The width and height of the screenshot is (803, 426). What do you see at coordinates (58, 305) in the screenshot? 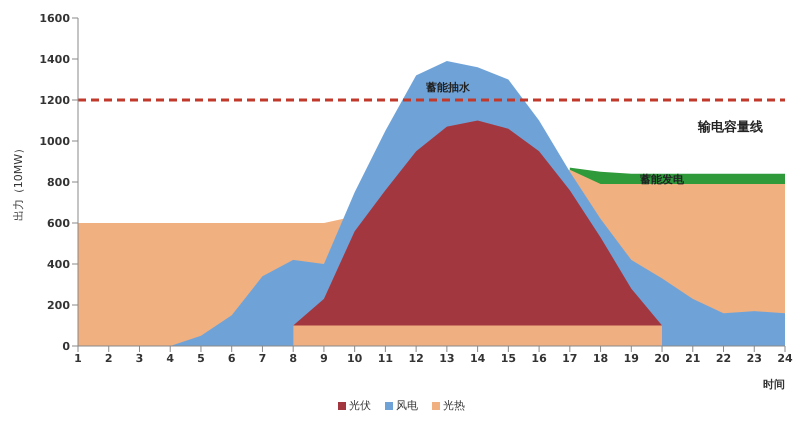
I see `y-tick-label: 200` at bounding box center [58, 305].